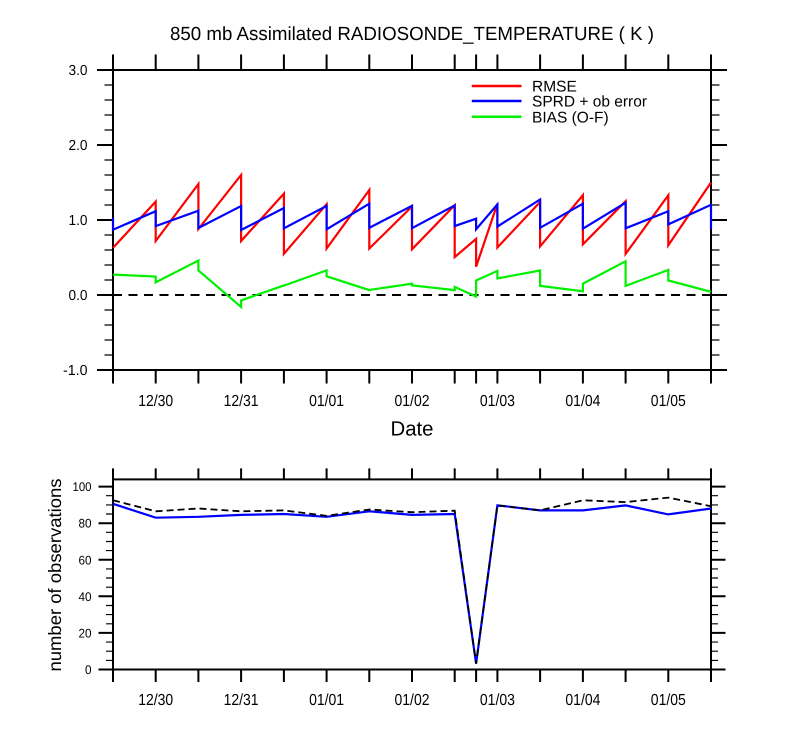 This screenshot has height=750, width=800. What do you see at coordinates (78, 71) in the screenshot?
I see `svg-text: 3.0` at bounding box center [78, 71].